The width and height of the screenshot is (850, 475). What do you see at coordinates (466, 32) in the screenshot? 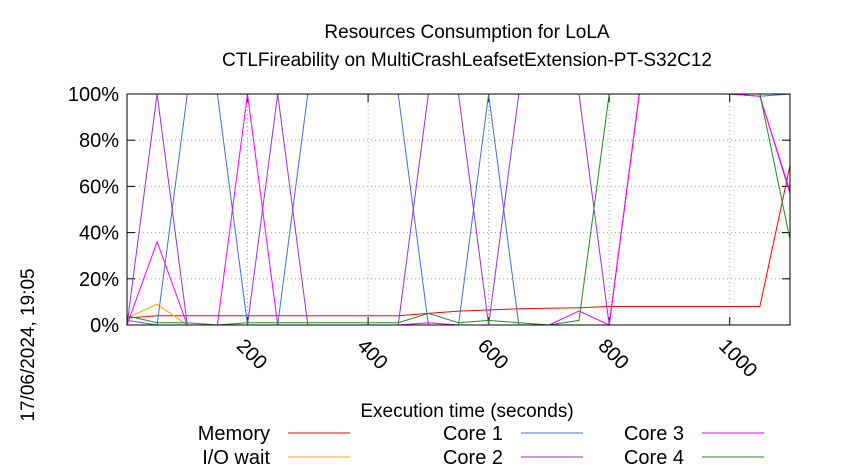
I see `chart-title: Resources Consumption for LoLA` at bounding box center [466, 32].